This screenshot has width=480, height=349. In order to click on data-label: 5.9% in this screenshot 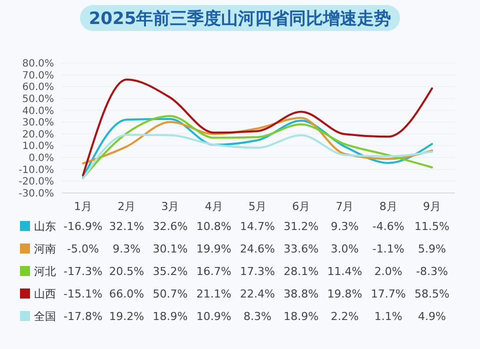, I will do `click(432, 249)`.